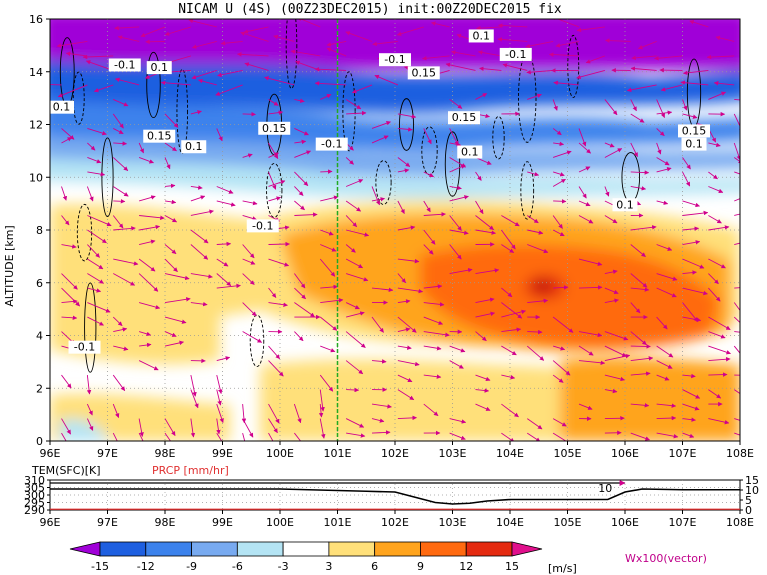 The height and width of the screenshot is (575, 767). What do you see at coordinates (146, 566) in the screenshot?
I see `colorbar-tick-label: -12` at bounding box center [146, 566].